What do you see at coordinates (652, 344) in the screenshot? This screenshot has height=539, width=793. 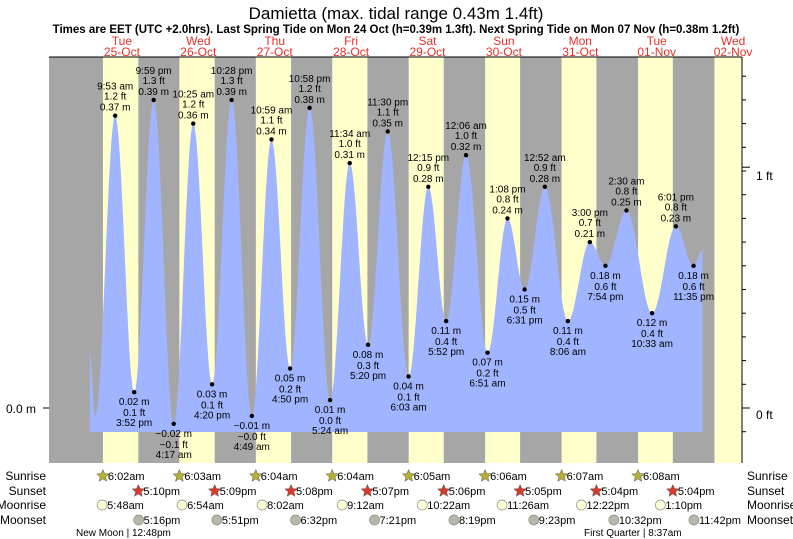 I see `tide-time-label: 10:33 am` at bounding box center [652, 344].